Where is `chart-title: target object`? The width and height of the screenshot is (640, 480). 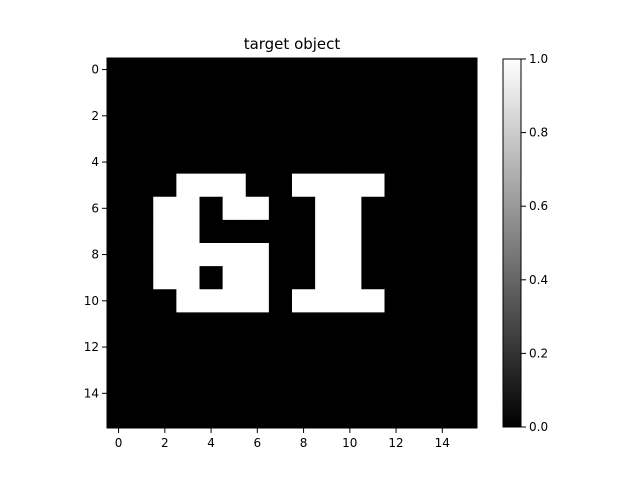 chart-title: target object is located at coordinates (292, 44).